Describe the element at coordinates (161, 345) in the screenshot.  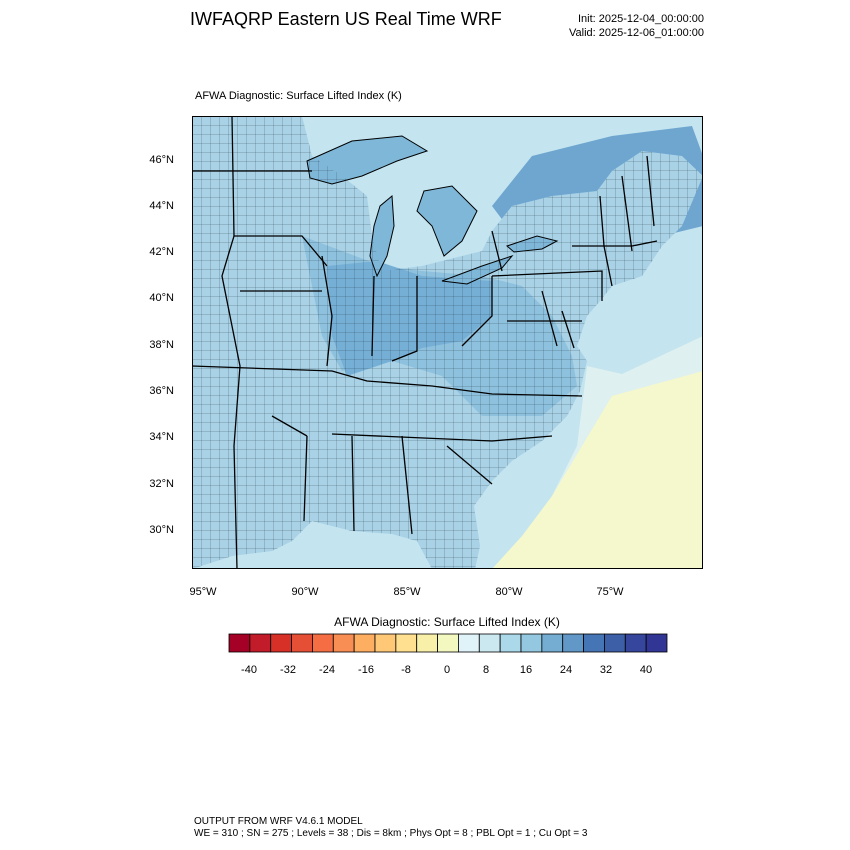
I see `lat-label-38n: 38°N` at that location.